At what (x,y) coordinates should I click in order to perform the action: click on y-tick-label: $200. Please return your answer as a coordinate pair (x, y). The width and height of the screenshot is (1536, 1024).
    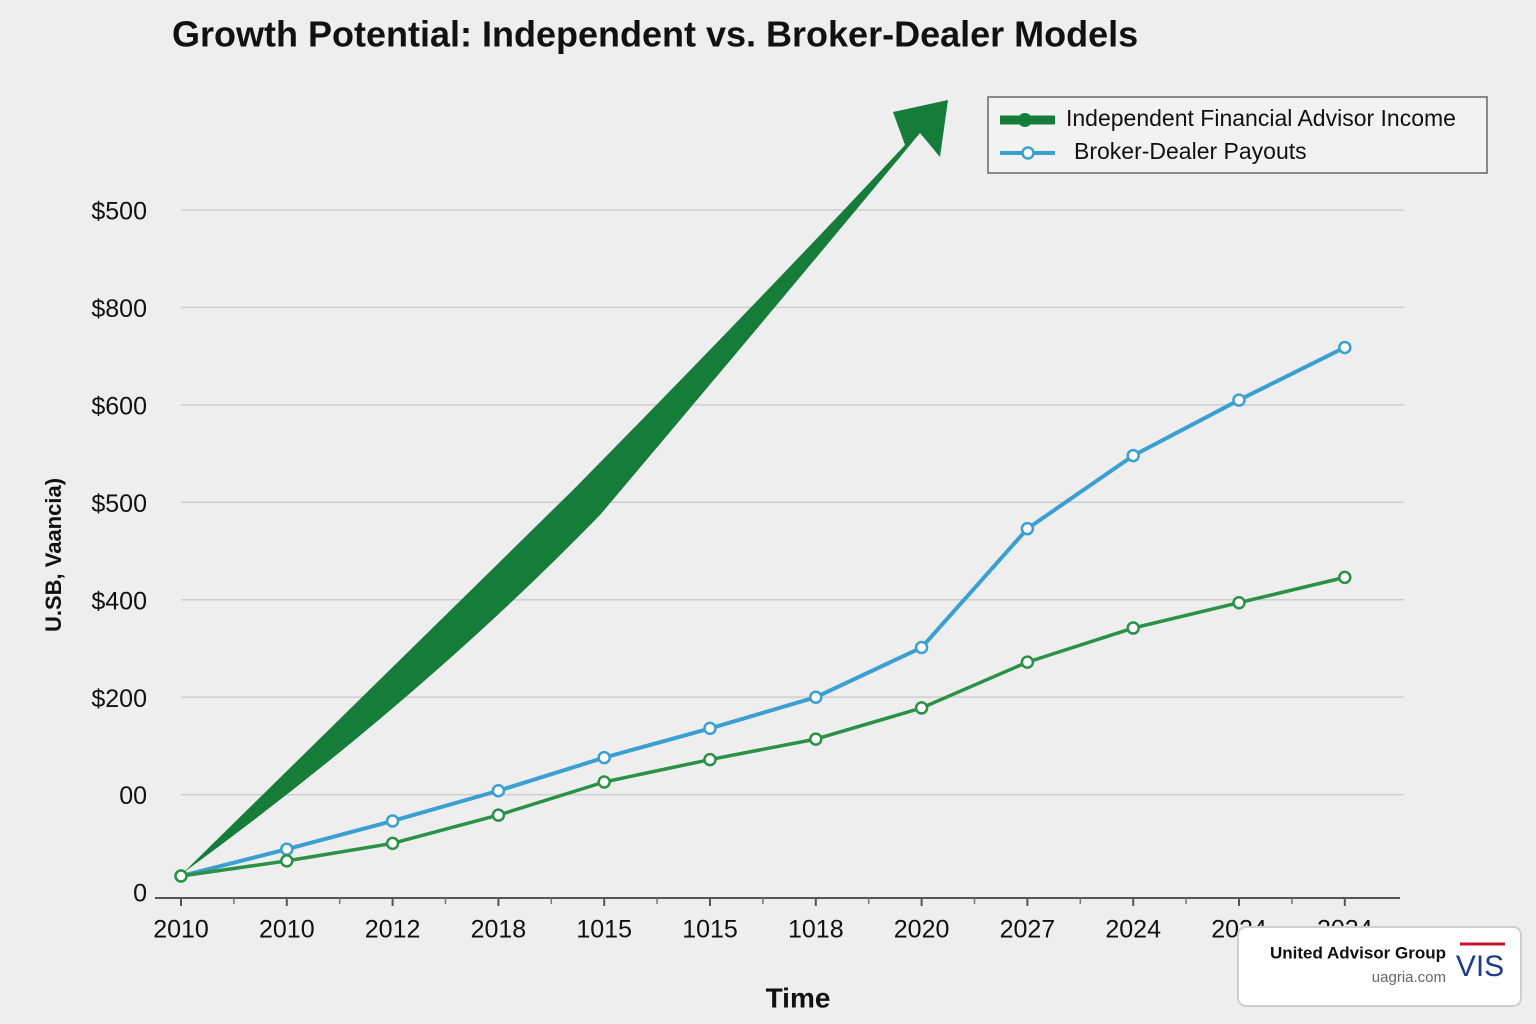
    Looking at the image, I should click on (119, 699).